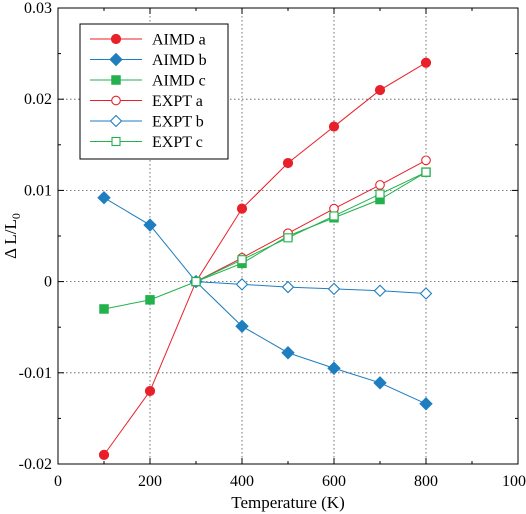 The image size is (526, 514). Describe the element at coordinates (58, 481) in the screenshot. I see `x-tick-label: 0` at that location.